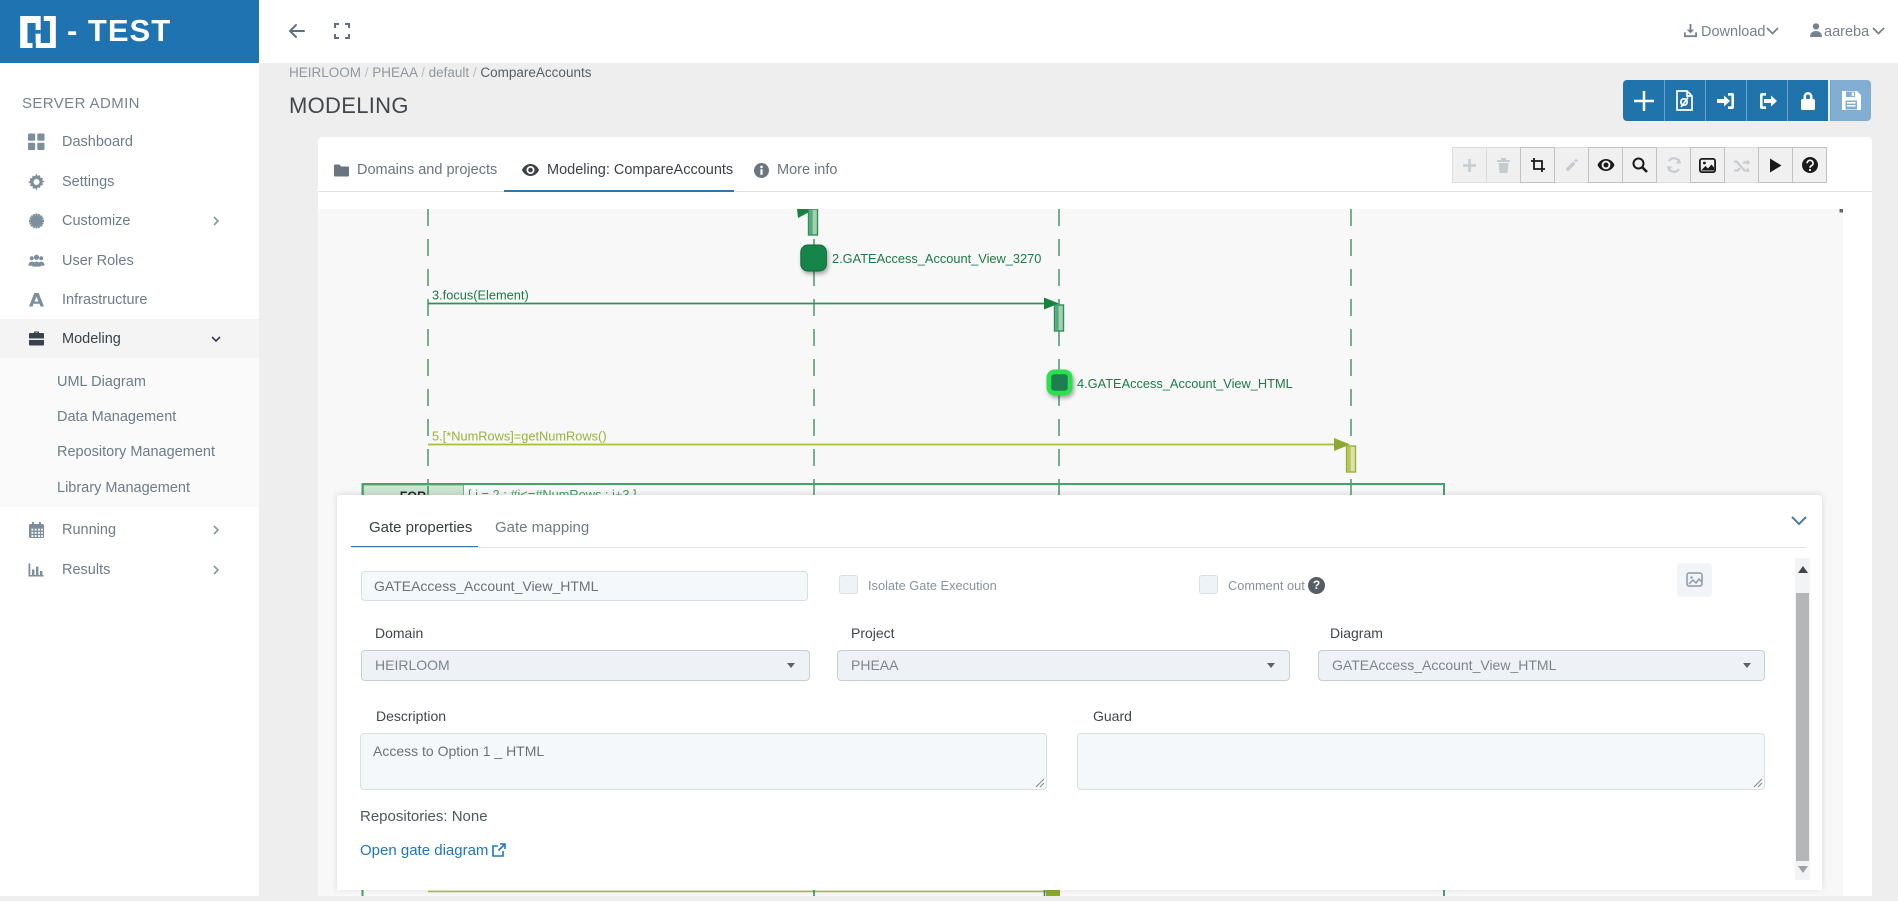  What do you see at coordinates (936, 258) in the screenshot?
I see `svg-text: 2.GATEAccess_Account_View_3270` at bounding box center [936, 258].